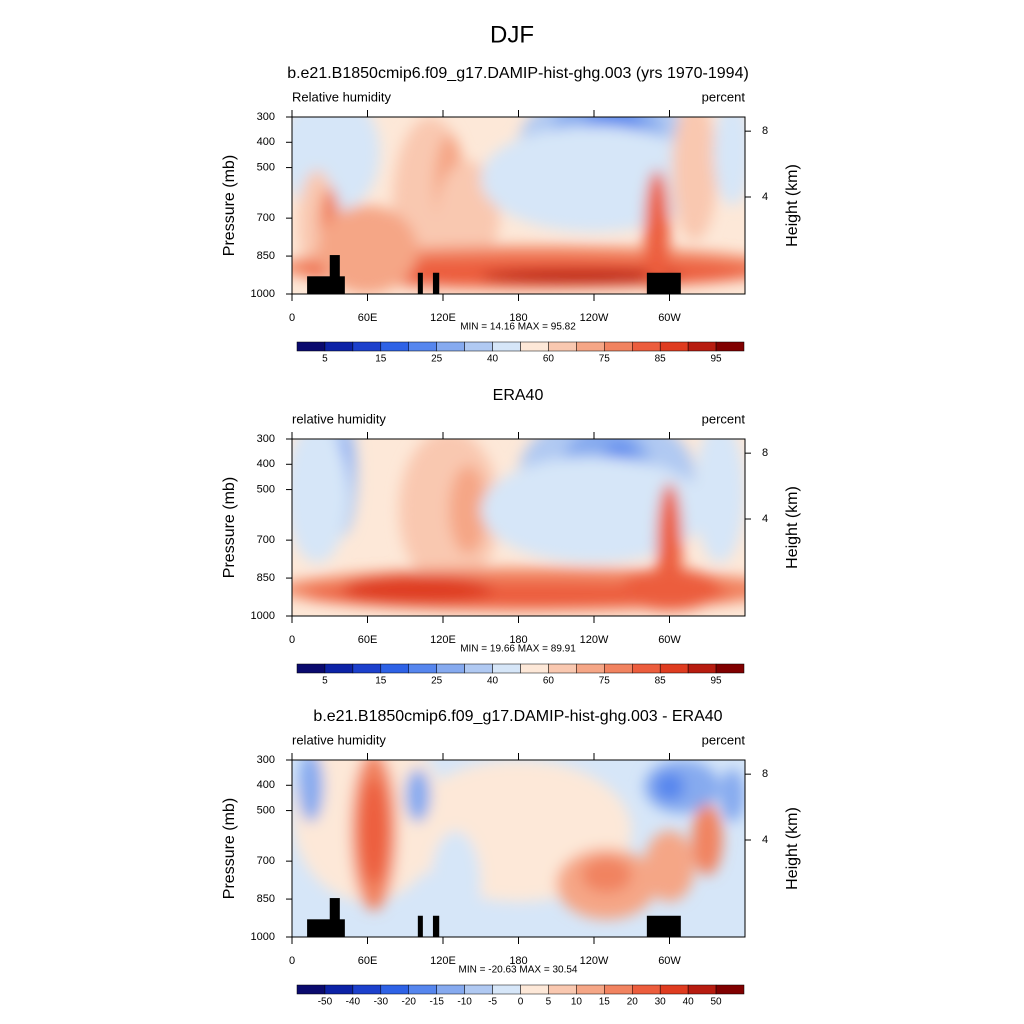 The height and width of the screenshot is (1024, 1024). What do you see at coordinates (717, 1002) in the screenshot?
I see `colorbar-label: 50` at bounding box center [717, 1002].